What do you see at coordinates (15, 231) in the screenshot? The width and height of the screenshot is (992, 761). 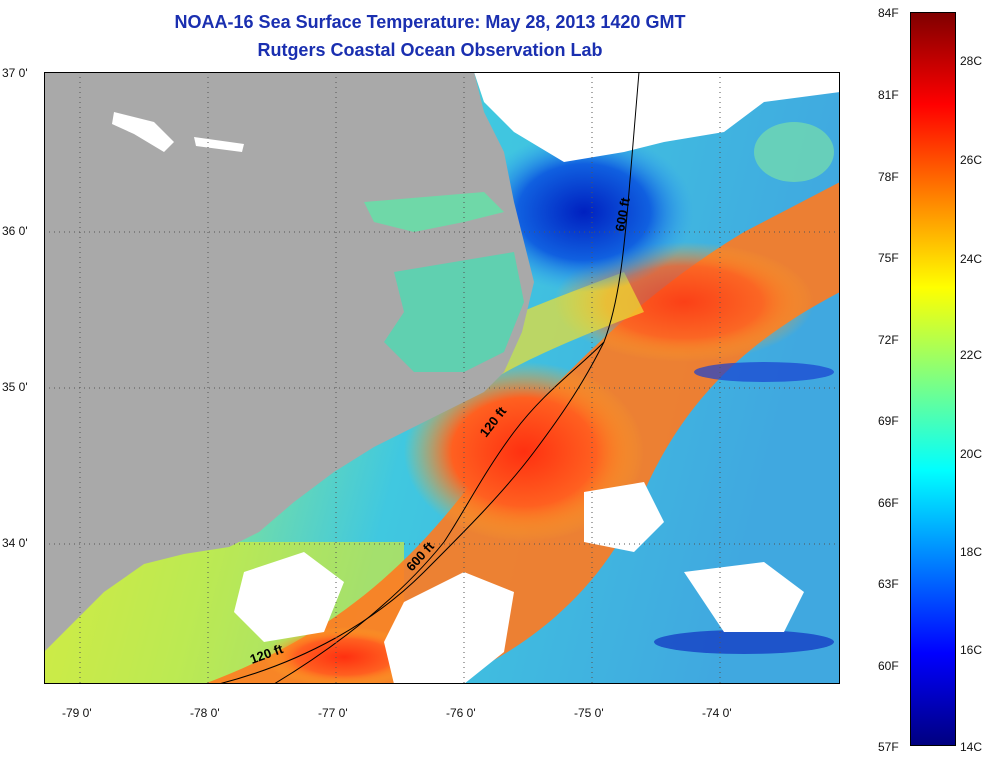 I see `lat-label-36: 36 0'` at bounding box center [15, 231].